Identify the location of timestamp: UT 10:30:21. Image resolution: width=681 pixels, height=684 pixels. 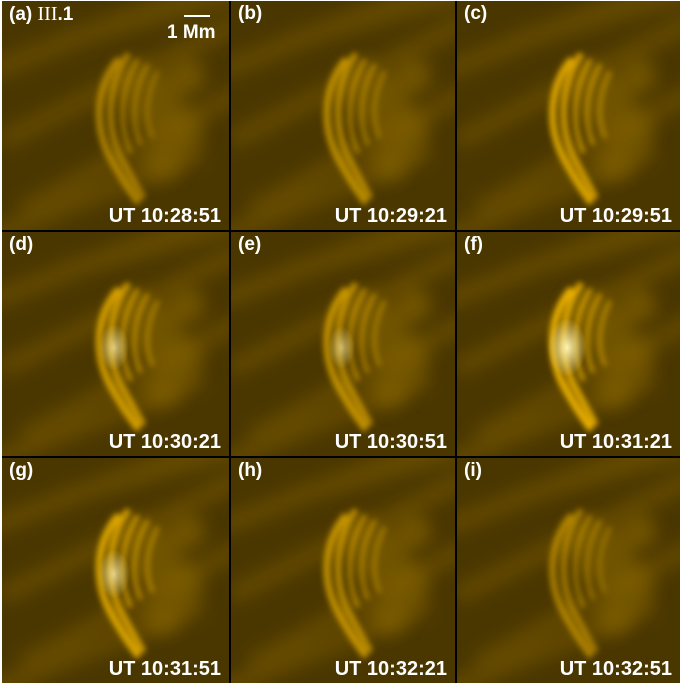
(164, 442).